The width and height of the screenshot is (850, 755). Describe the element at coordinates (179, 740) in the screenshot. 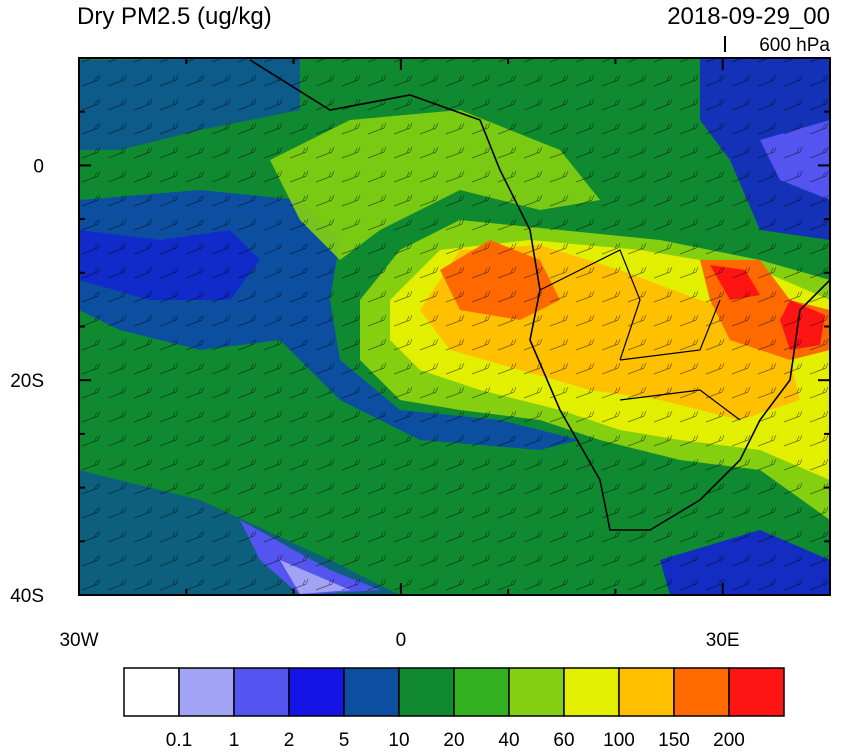

I see `colorbar-label: 0.1` at that location.